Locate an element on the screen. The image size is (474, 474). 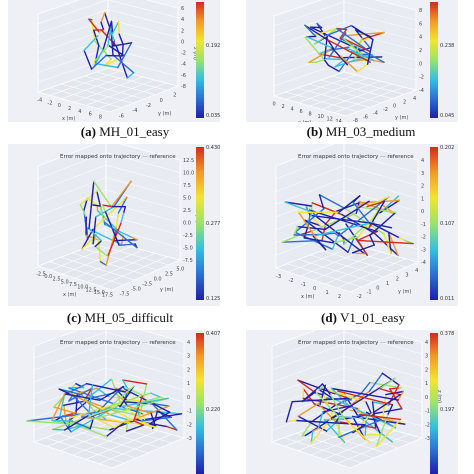
y-tick-label: 1 is located at coordinates (387, 284).